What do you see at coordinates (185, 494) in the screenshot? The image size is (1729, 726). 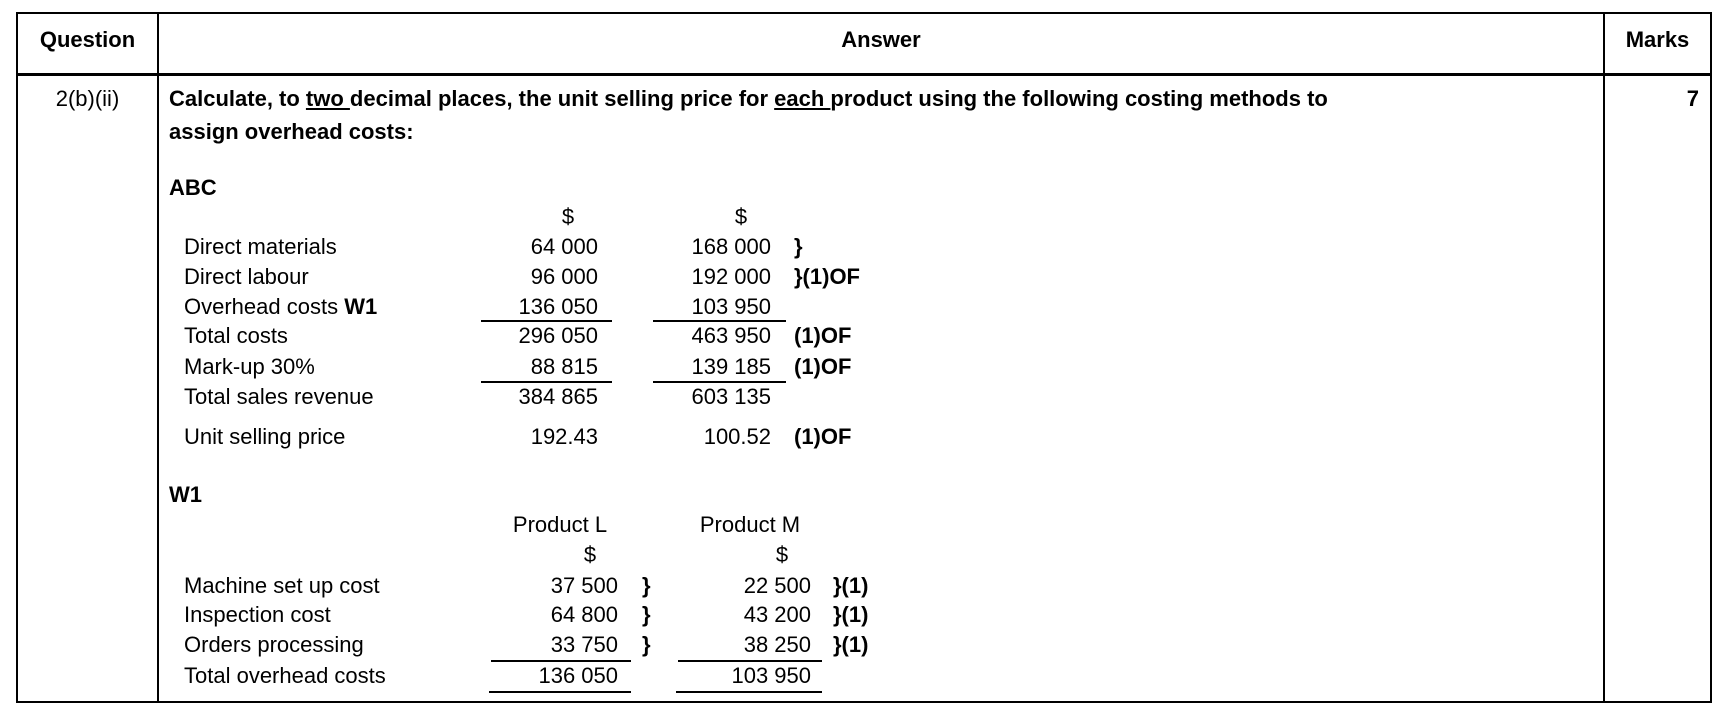 I see `w1-title: W1` at bounding box center [185, 494].